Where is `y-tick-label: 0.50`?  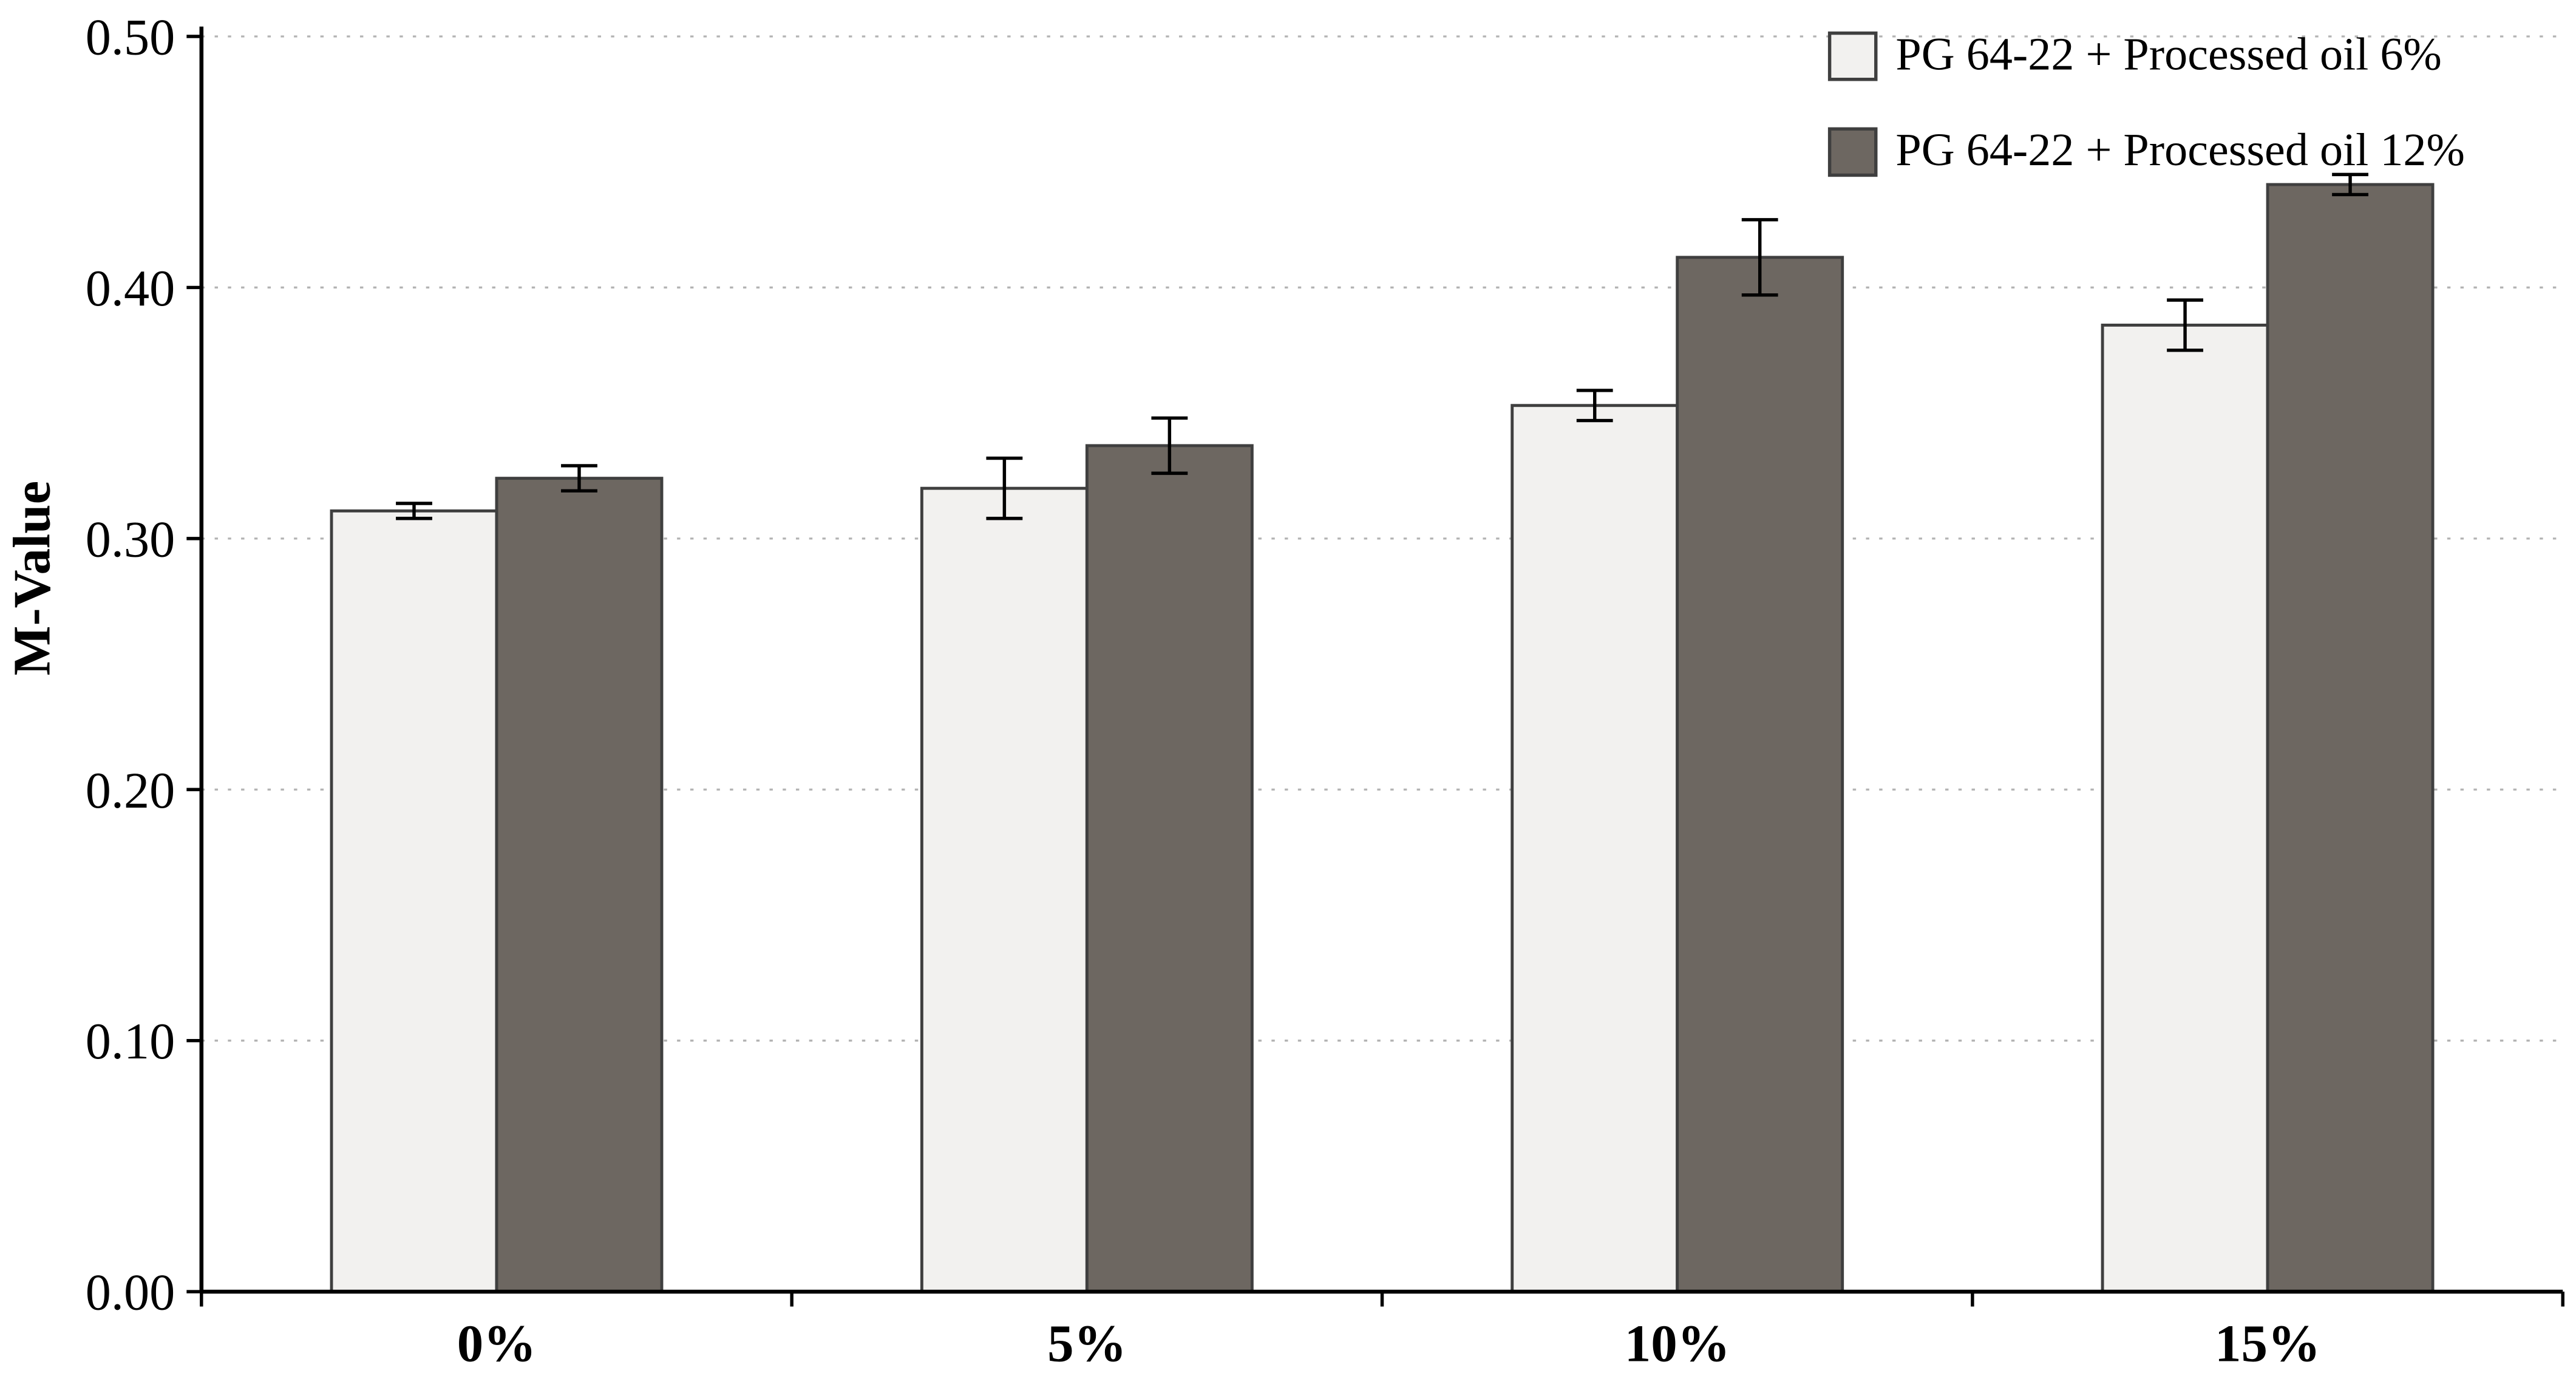
y-tick-label: 0.50 is located at coordinates (130, 38).